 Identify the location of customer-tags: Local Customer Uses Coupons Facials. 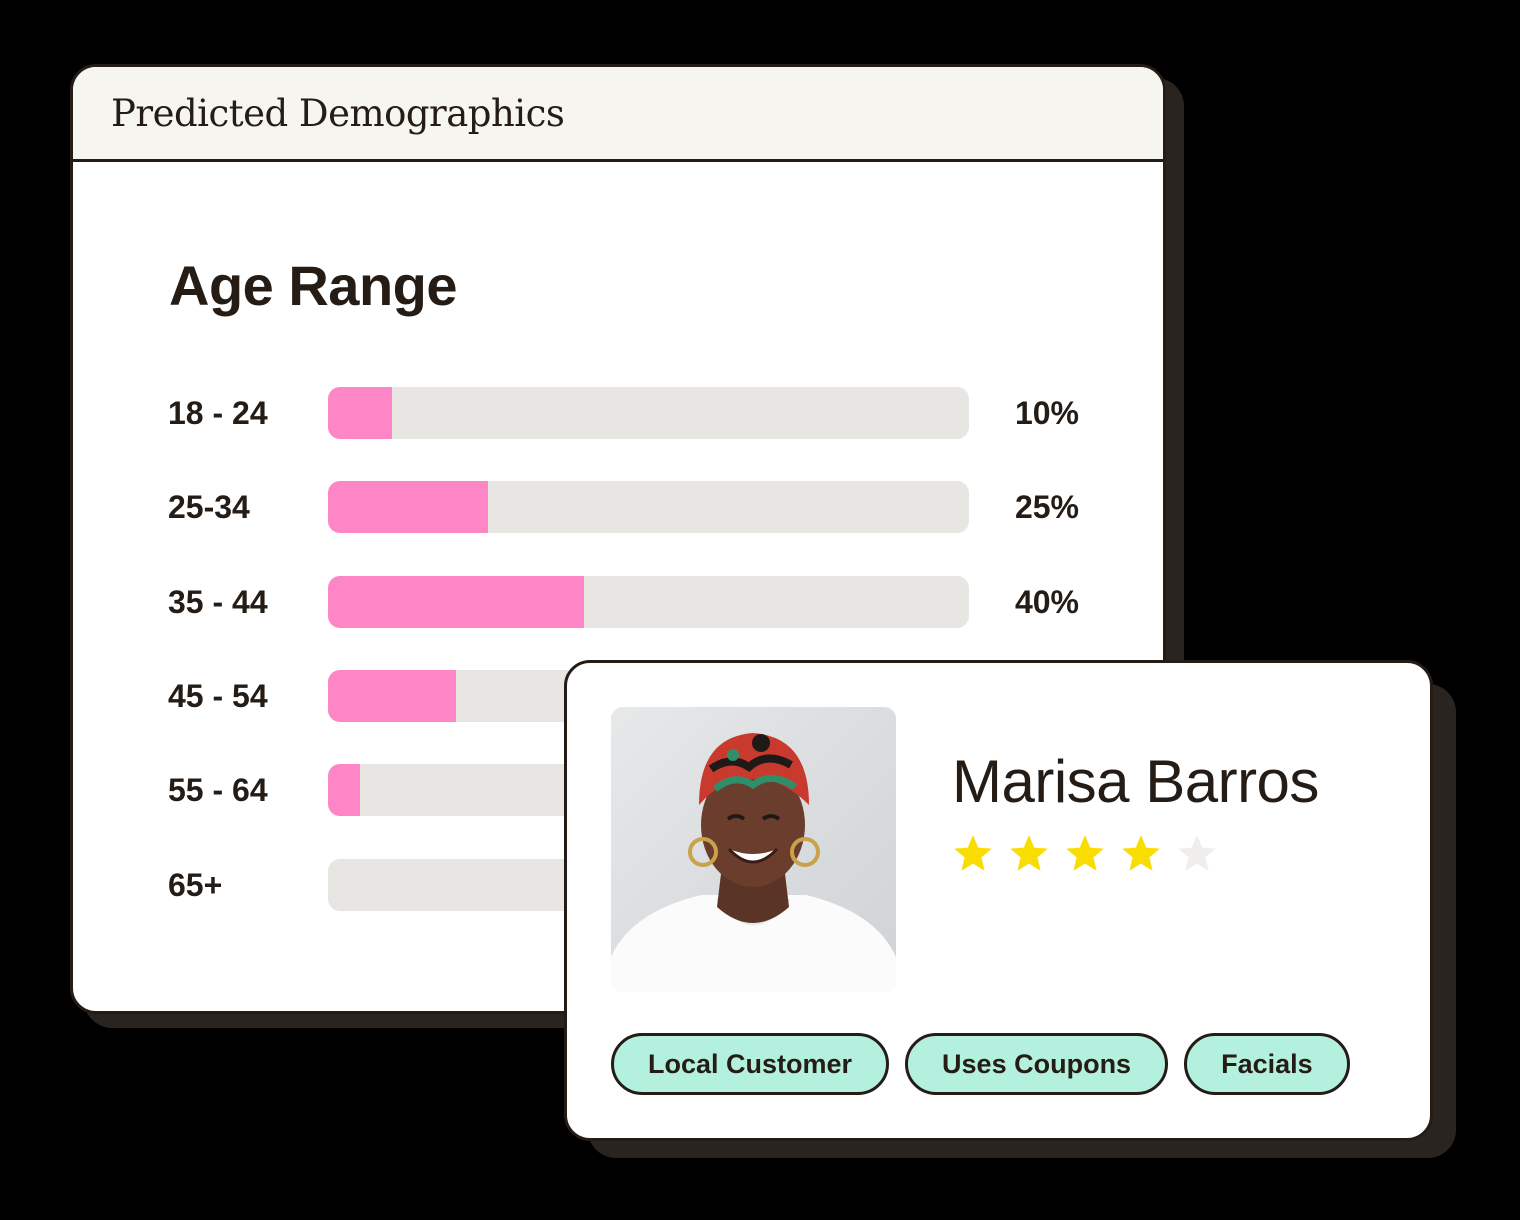
(980, 1064).